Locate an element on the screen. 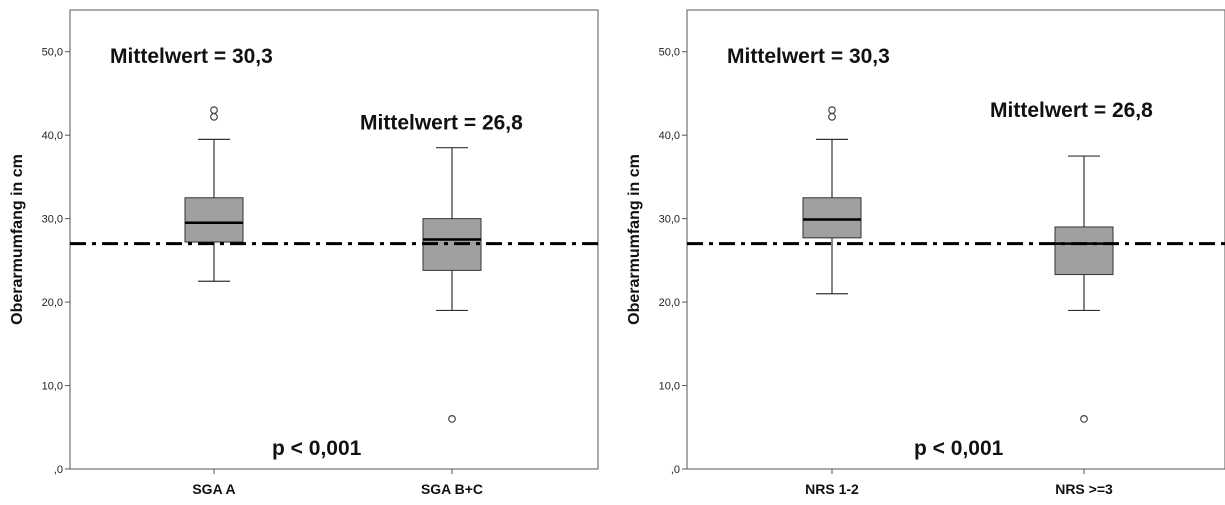 The image size is (1225, 505). x-category-label: NRS >=3 is located at coordinates (1084, 489).